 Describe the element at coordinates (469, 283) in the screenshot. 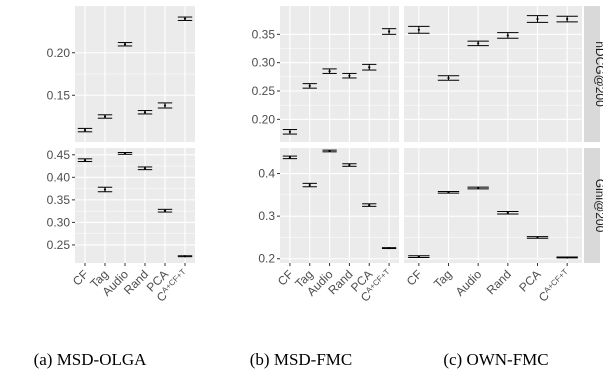

I see `x-tick-label: Audio` at that location.